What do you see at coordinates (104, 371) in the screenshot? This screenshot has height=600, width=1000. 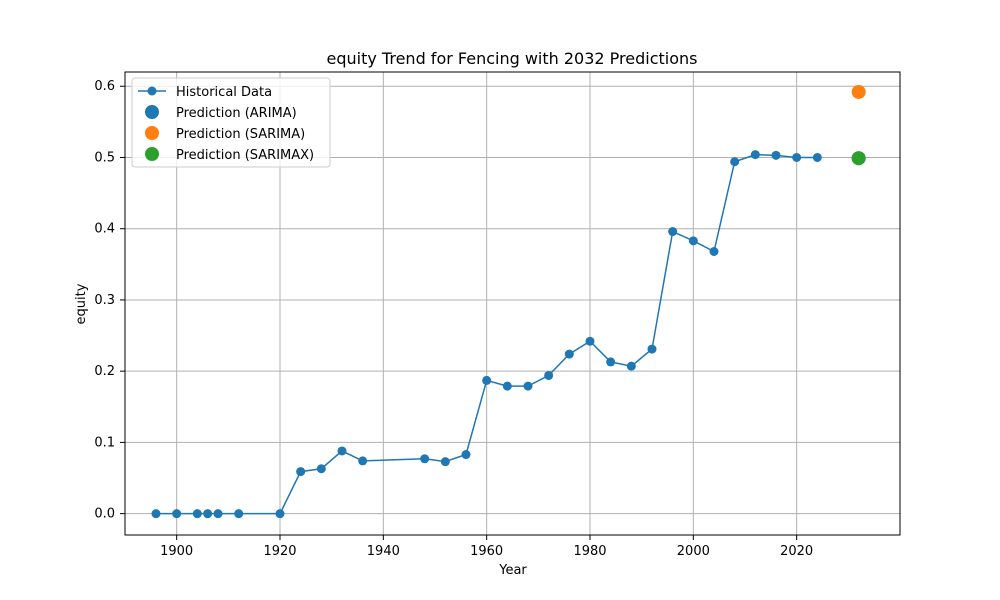 I see `y-tick-label: 0.2` at bounding box center [104, 371].